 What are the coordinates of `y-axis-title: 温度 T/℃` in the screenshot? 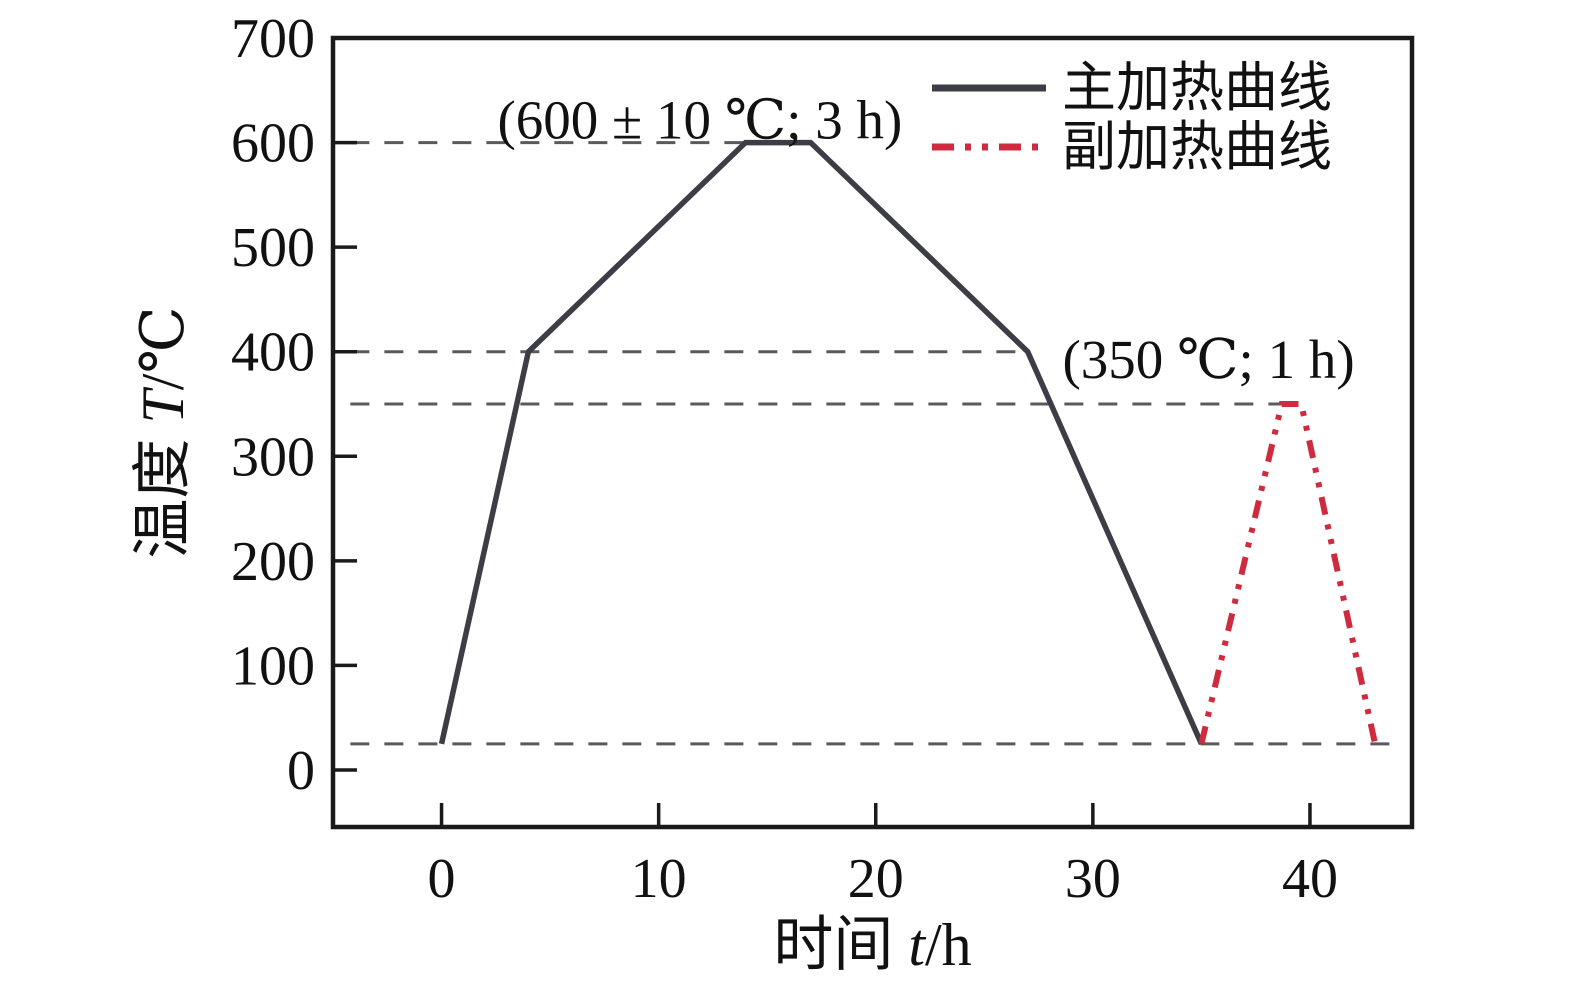 It's located at (163, 432).